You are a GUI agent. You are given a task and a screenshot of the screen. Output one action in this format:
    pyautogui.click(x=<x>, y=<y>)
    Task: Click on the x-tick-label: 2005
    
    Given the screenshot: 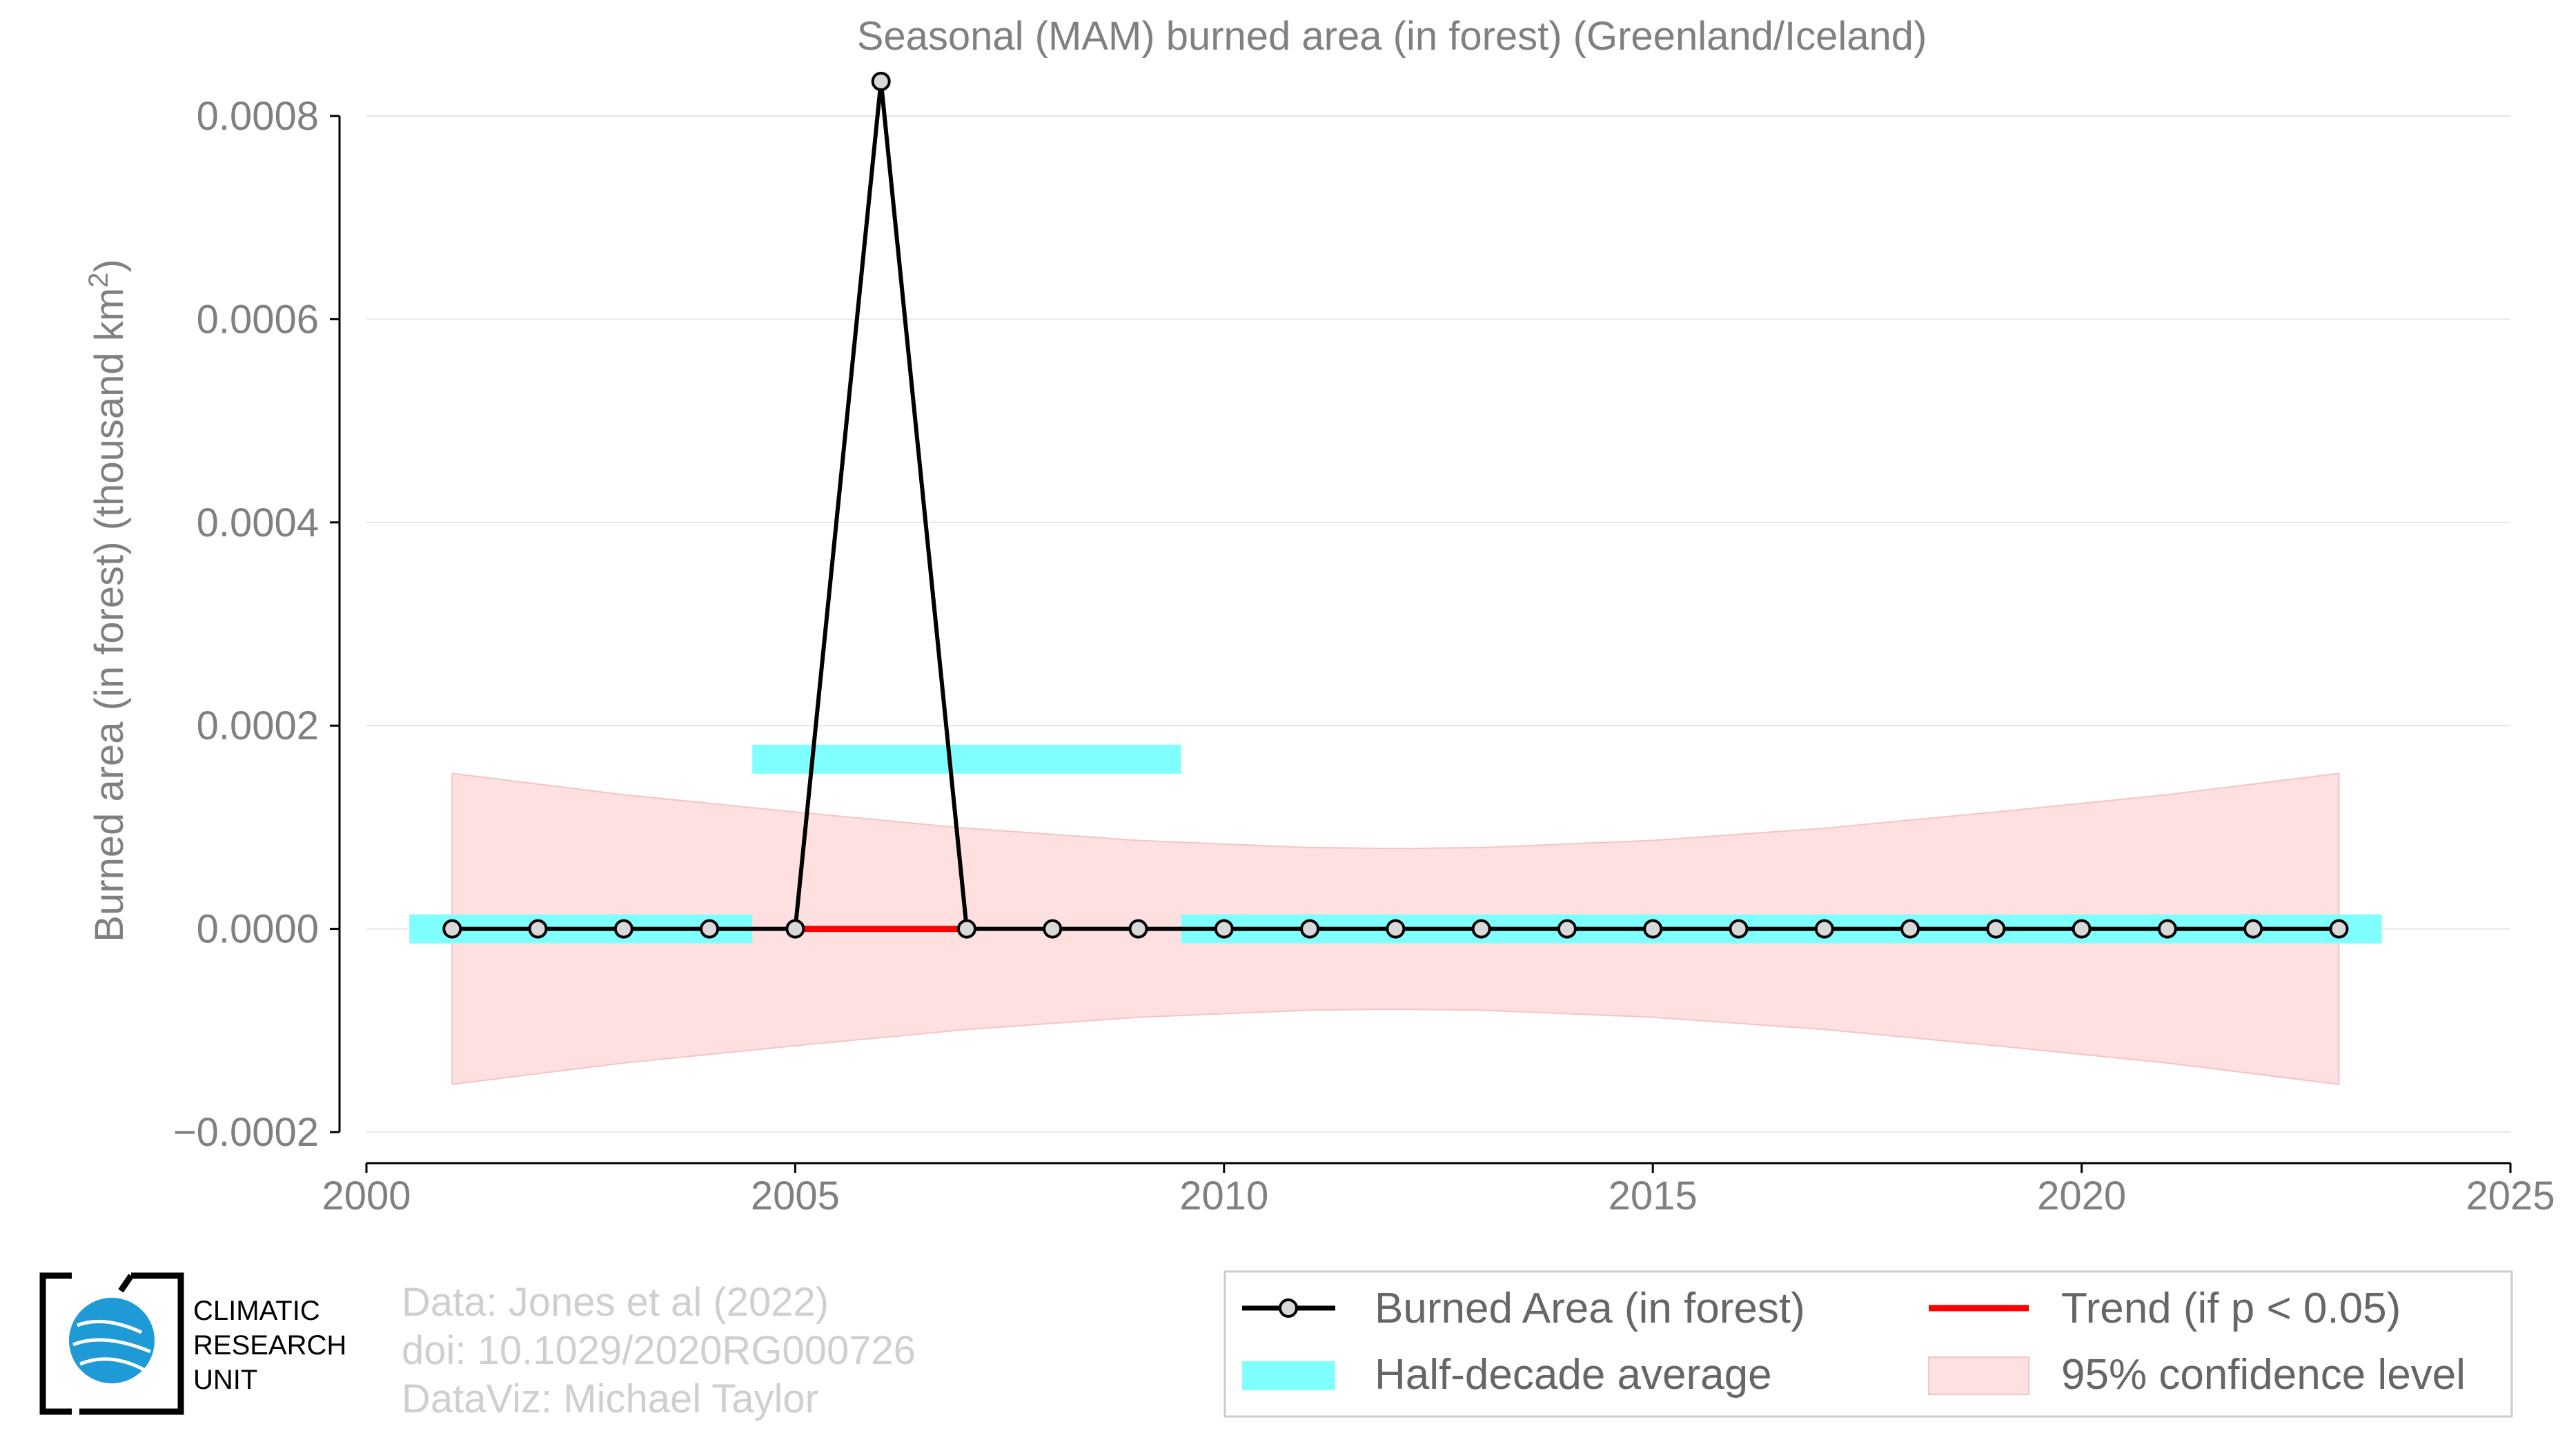 What is the action you would take?
    pyautogui.click(x=795, y=1196)
    